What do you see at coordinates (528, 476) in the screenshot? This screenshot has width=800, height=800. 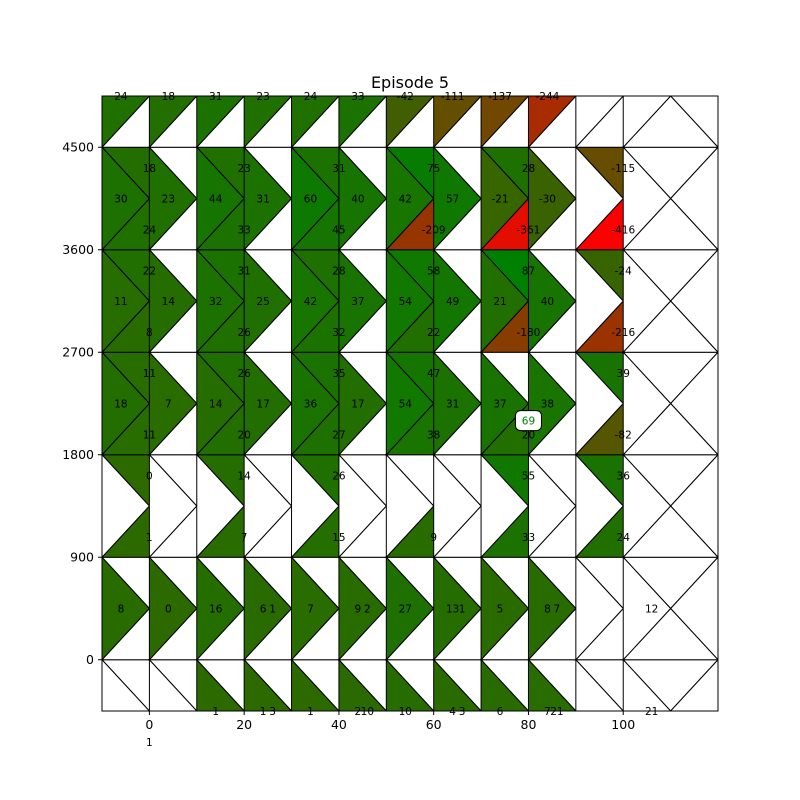 I see `cell-value-label: 55` at bounding box center [528, 476].